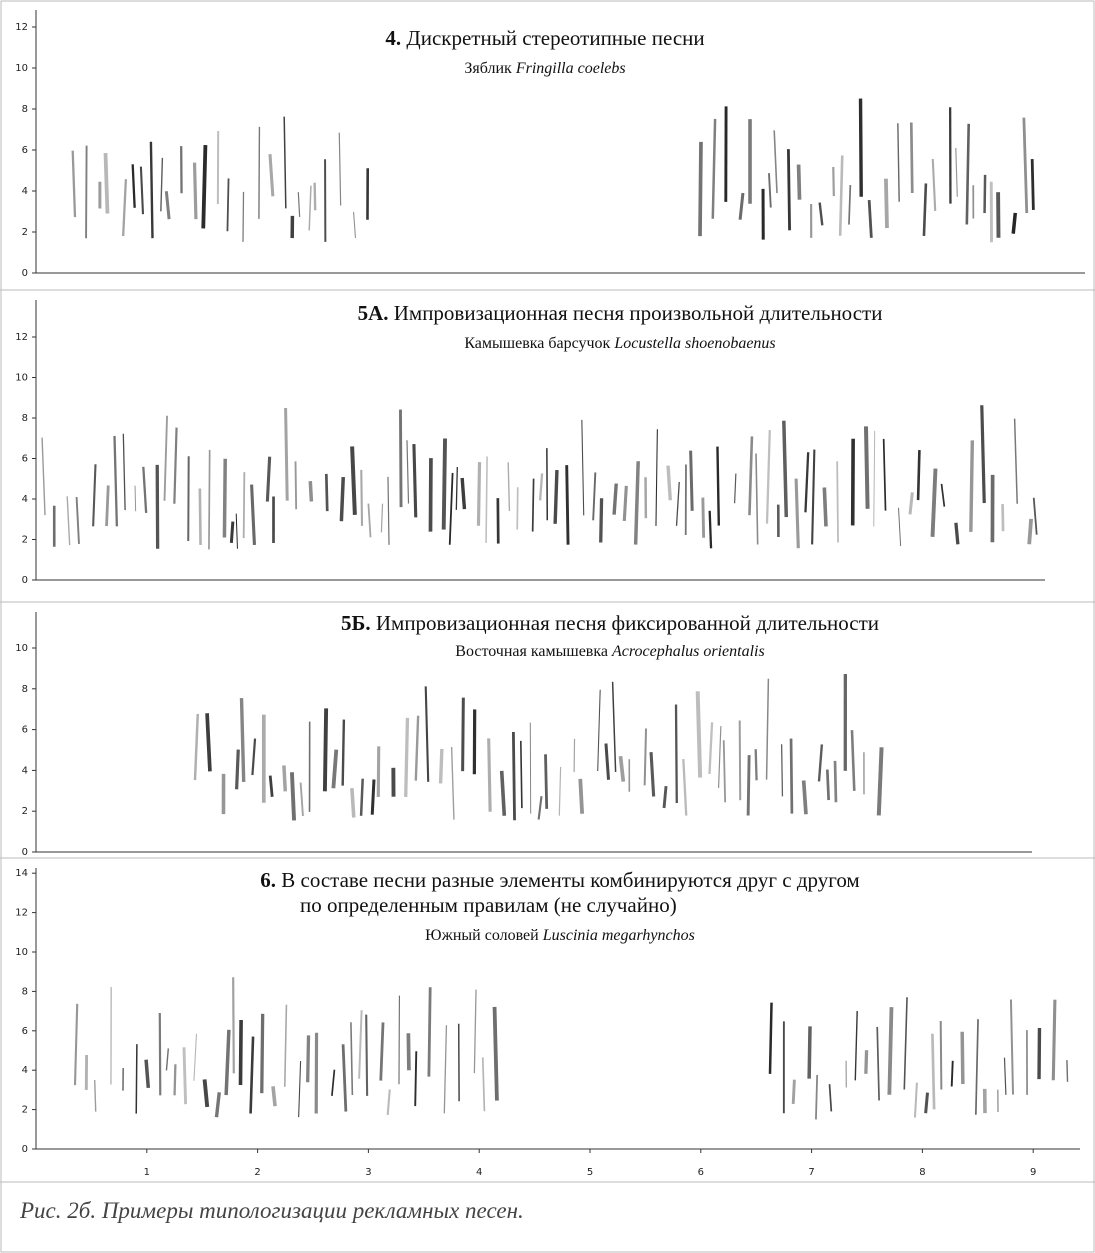 The width and height of the screenshot is (1095, 1253). Describe the element at coordinates (694, 343) in the screenshot. I see `species-lat: Locustella shoenobaenus` at that location.